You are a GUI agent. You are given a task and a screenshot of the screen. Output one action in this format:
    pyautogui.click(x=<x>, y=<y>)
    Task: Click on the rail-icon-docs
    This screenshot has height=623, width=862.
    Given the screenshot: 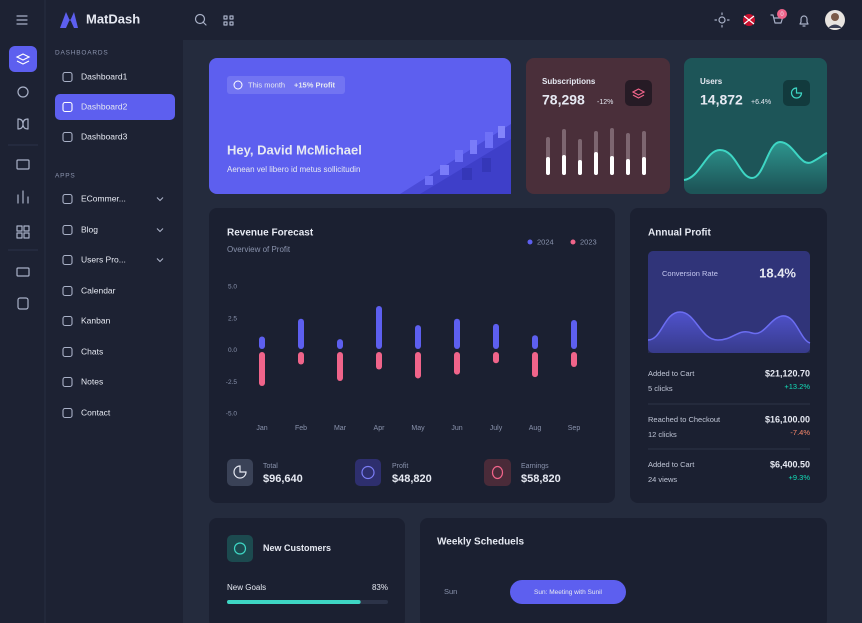 What is the action you would take?
    pyautogui.click(x=23, y=303)
    